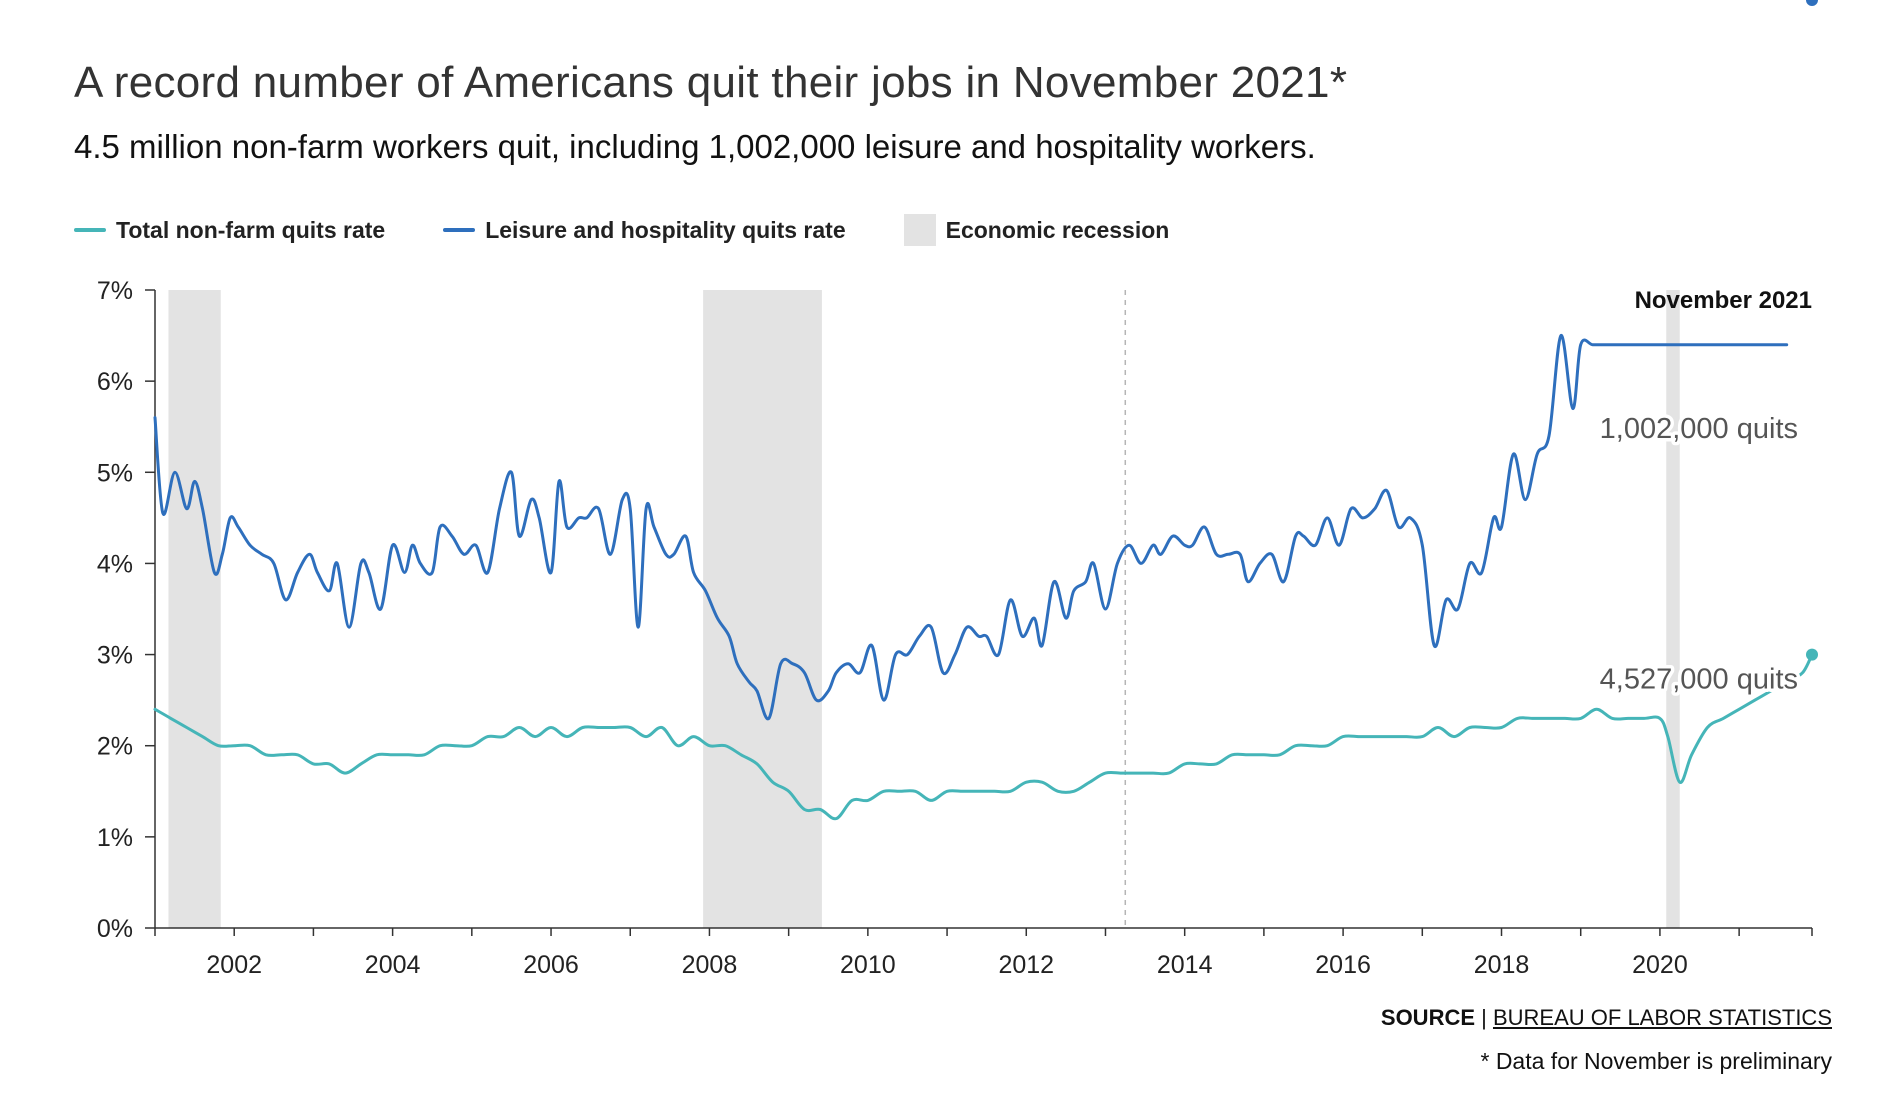 Image resolution: width=1890 pixels, height=1114 pixels. Describe the element at coordinates (115, 929) in the screenshot. I see `y-tick-label: 0%` at that location.